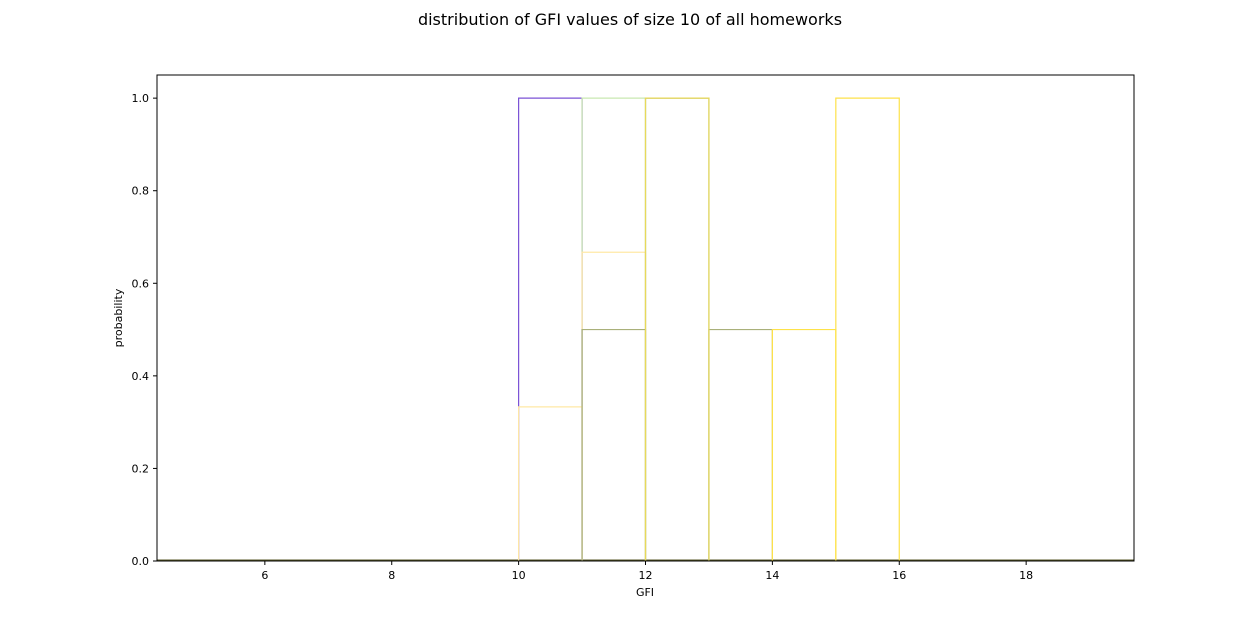  I want to click on x-axis-label: GFI, so click(645, 592).